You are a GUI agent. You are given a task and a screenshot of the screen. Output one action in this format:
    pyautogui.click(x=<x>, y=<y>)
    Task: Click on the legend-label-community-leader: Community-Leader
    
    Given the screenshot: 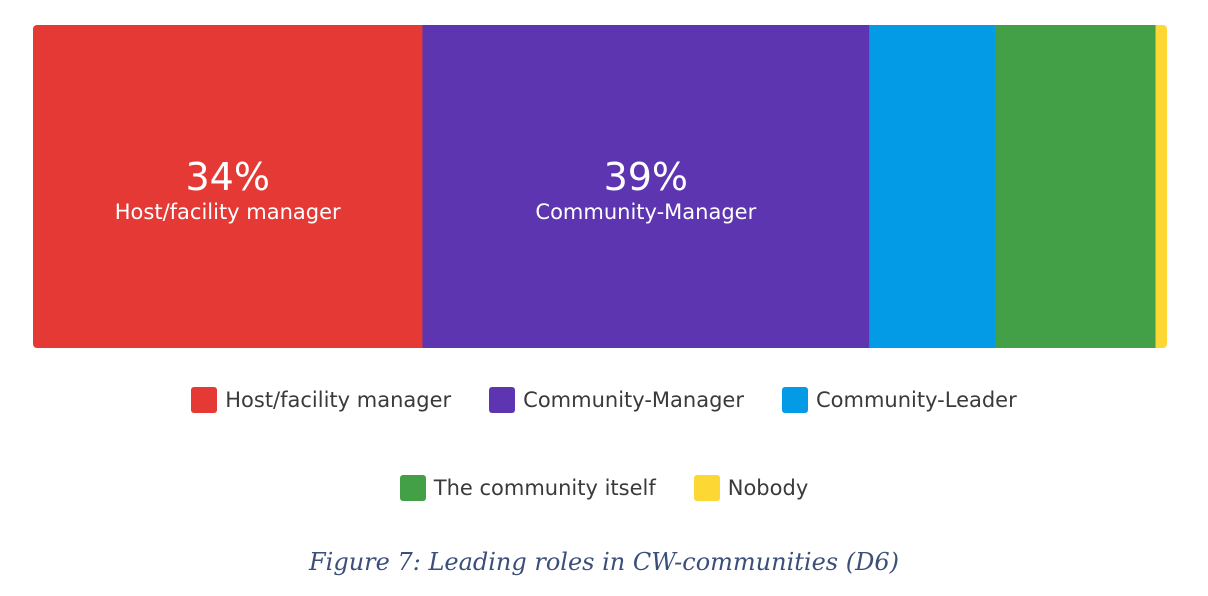 What is the action you would take?
    pyautogui.click(x=916, y=400)
    